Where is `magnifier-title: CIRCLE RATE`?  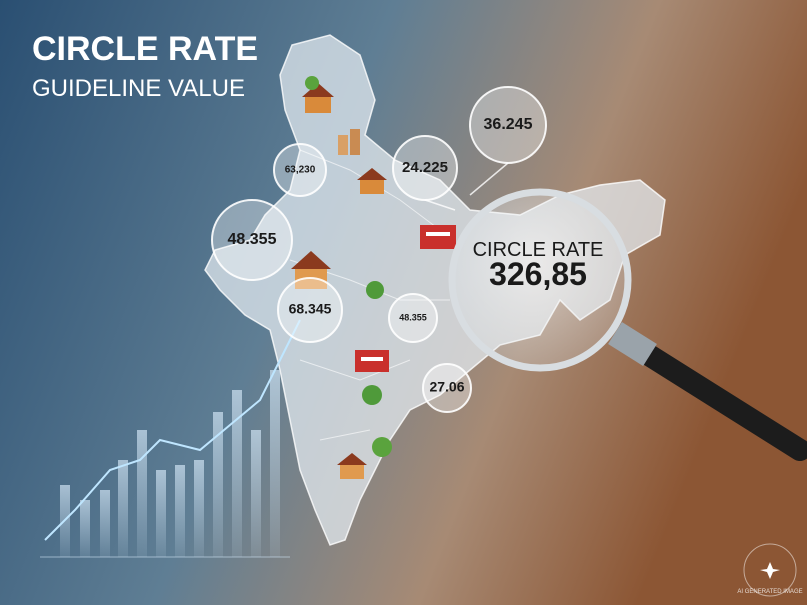 magnifier-title: CIRCLE RATE is located at coordinates (538, 250).